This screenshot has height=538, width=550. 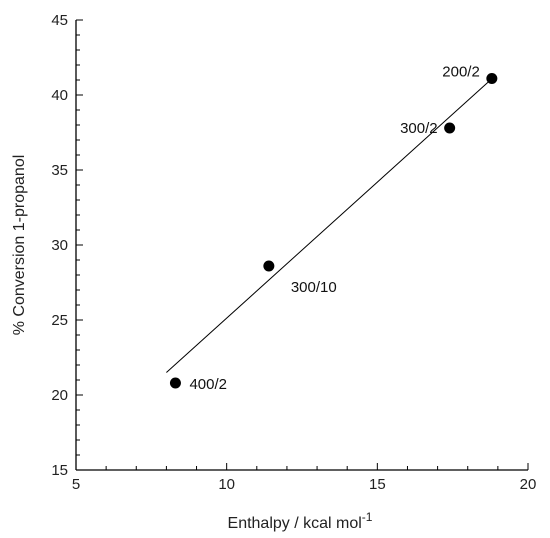 What do you see at coordinates (59, 95) in the screenshot?
I see `y-tick-label: 40` at bounding box center [59, 95].